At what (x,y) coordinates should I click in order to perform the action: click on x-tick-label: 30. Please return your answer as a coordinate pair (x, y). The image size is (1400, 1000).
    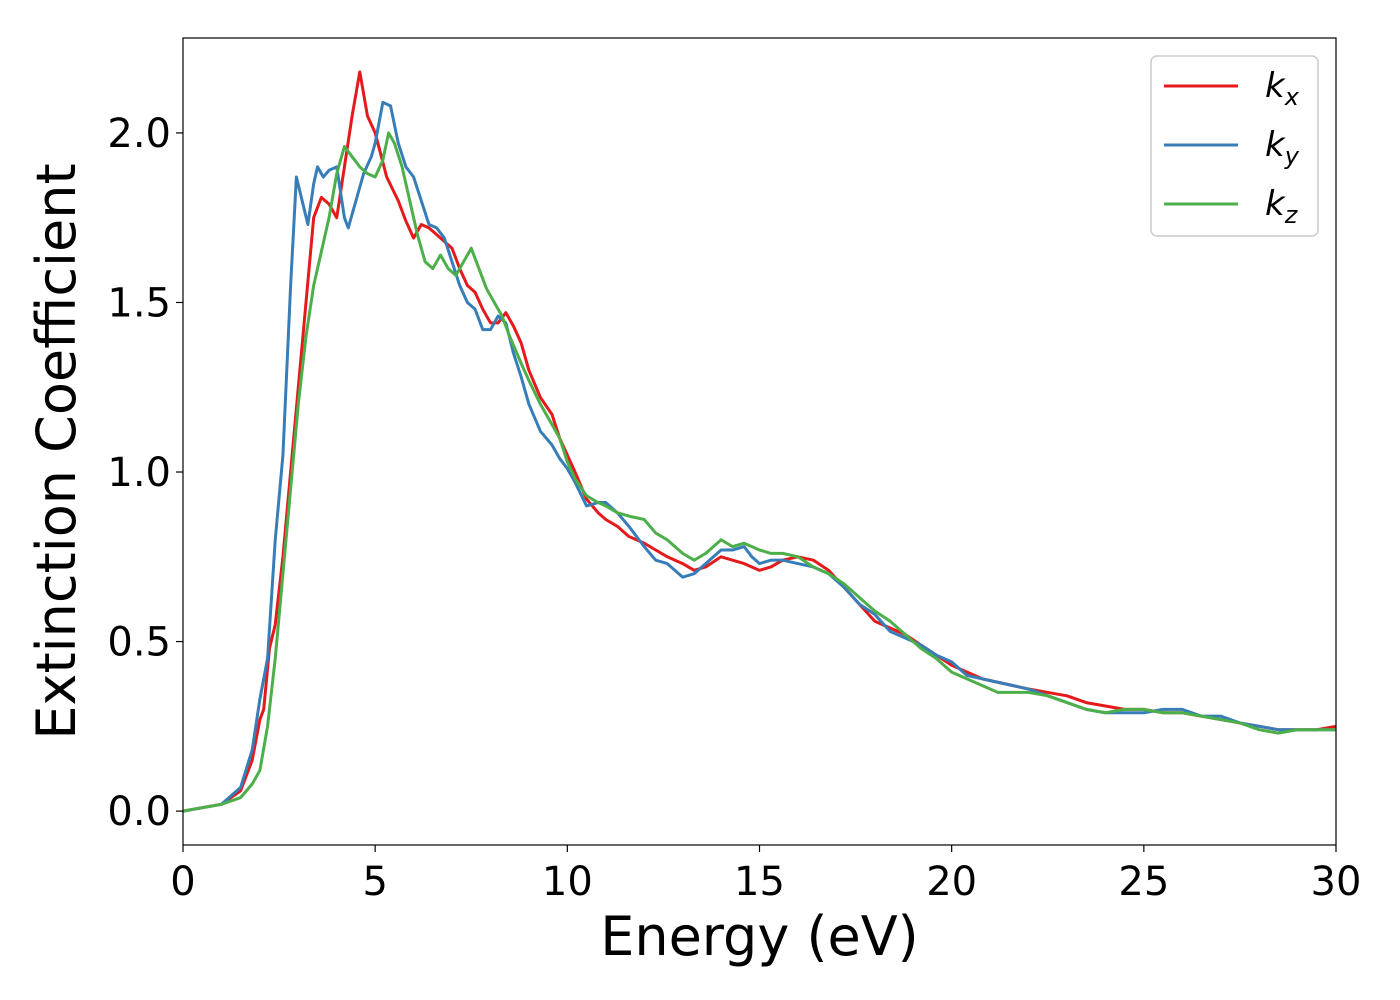
    Looking at the image, I should click on (1336, 882).